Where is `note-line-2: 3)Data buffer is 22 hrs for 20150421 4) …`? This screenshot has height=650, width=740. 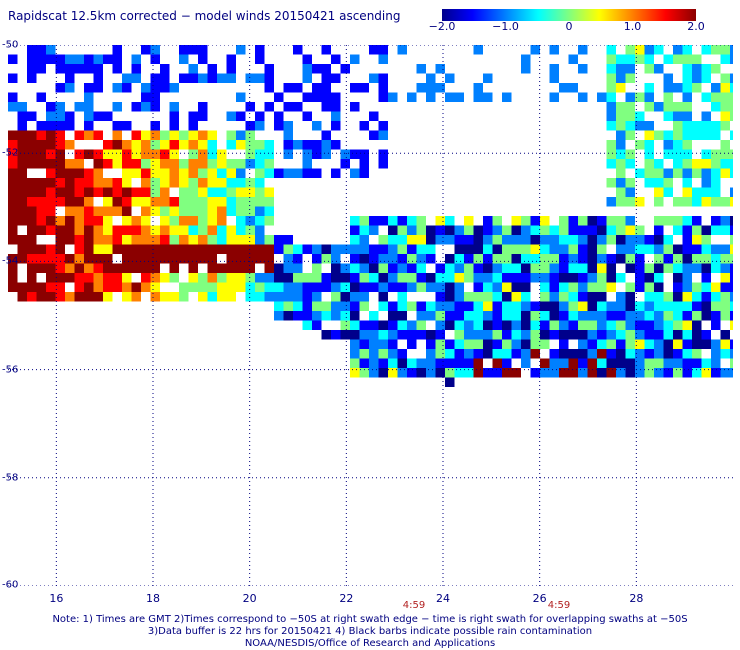 note-line-2: 3)Data buffer is 22 hrs for 20150421 4) … is located at coordinates (370, 631).